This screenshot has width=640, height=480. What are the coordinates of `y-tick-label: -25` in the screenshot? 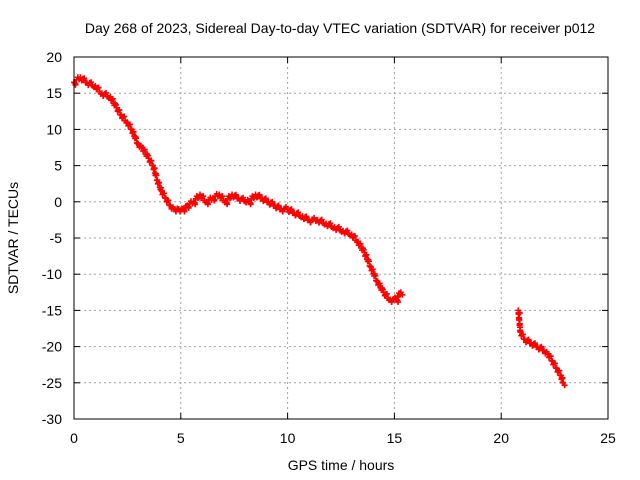 It's located at (52, 383).